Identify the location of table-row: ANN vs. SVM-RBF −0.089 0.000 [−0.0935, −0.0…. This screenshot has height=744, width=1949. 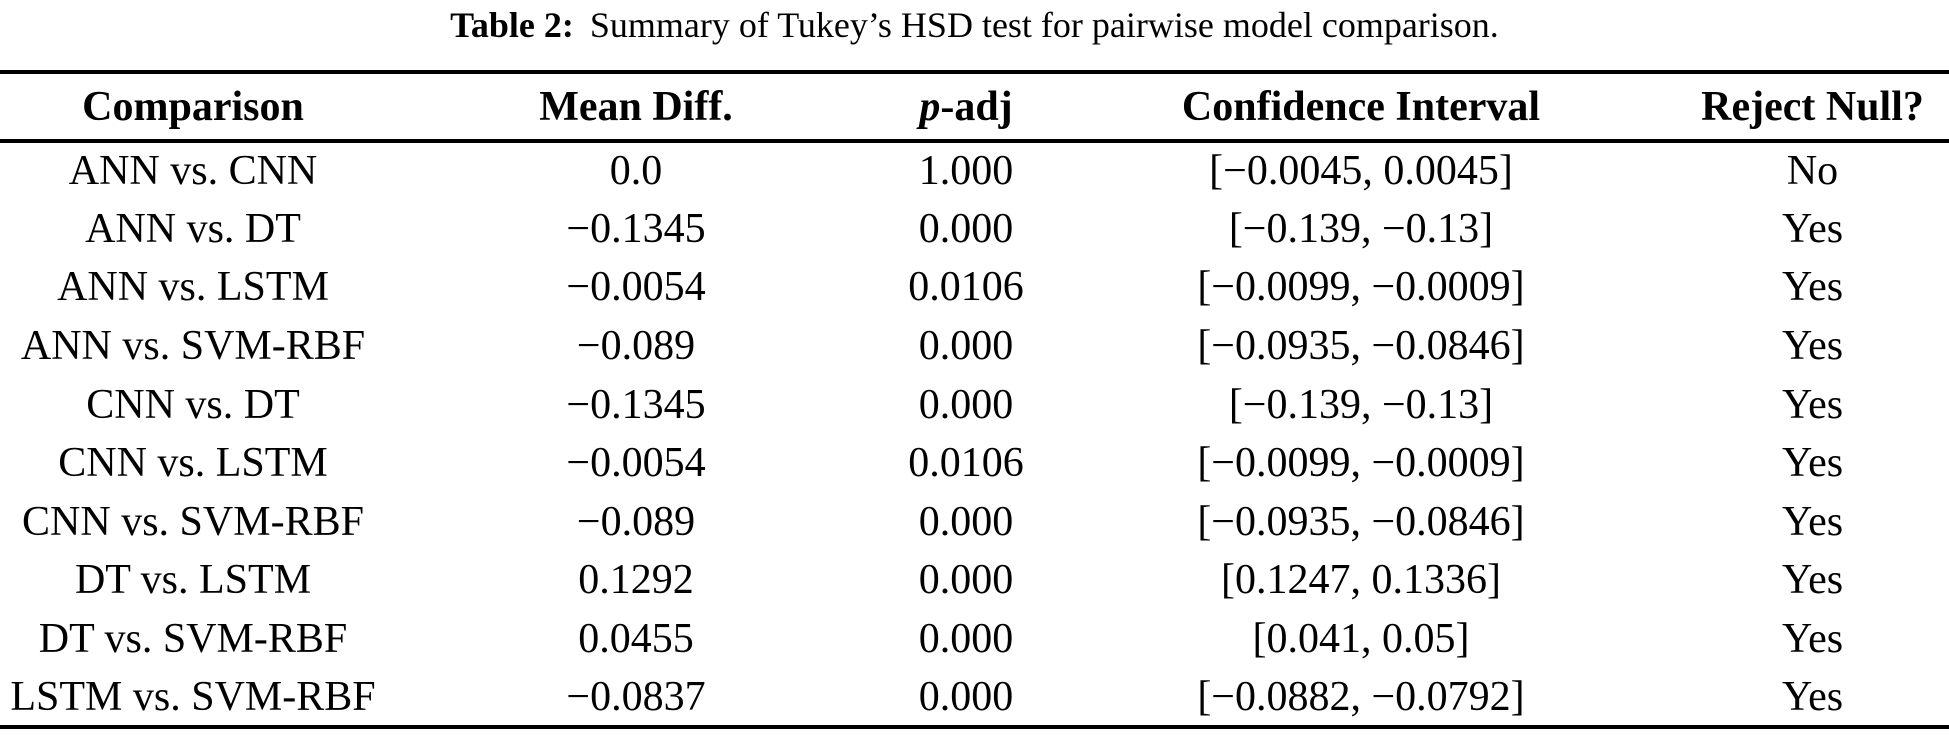
(974, 346).